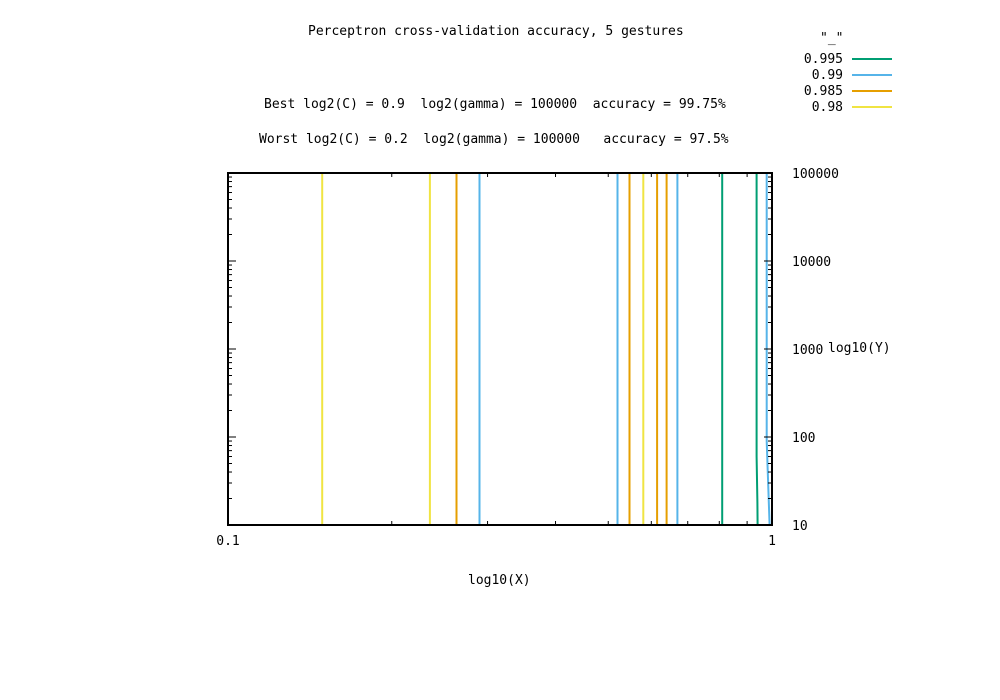 The width and height of the screenshot is (1000, 700). I want to click on legend-title: "_", so click(832, 38).